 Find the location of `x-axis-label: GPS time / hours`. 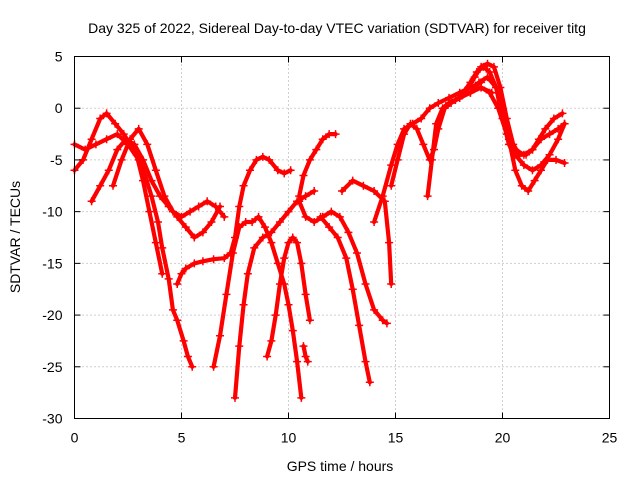

x-axis-label: GPS time / hours is located at coordinates (340, 466).